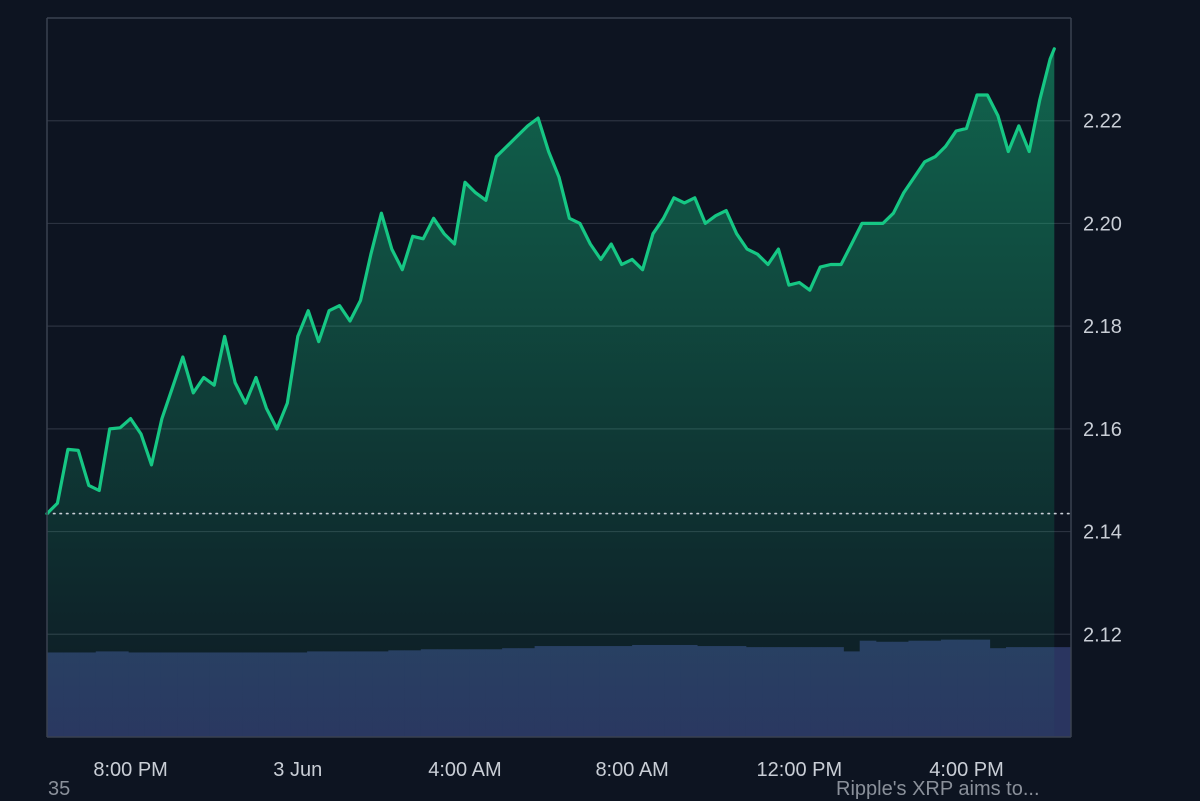 The width and height of the screenshot is (1200, 801). What do you see at coordinates (631, 770) in the screenshot?
I see `x-tick-label: 8:00 AM` at bounding box center [631, 770].